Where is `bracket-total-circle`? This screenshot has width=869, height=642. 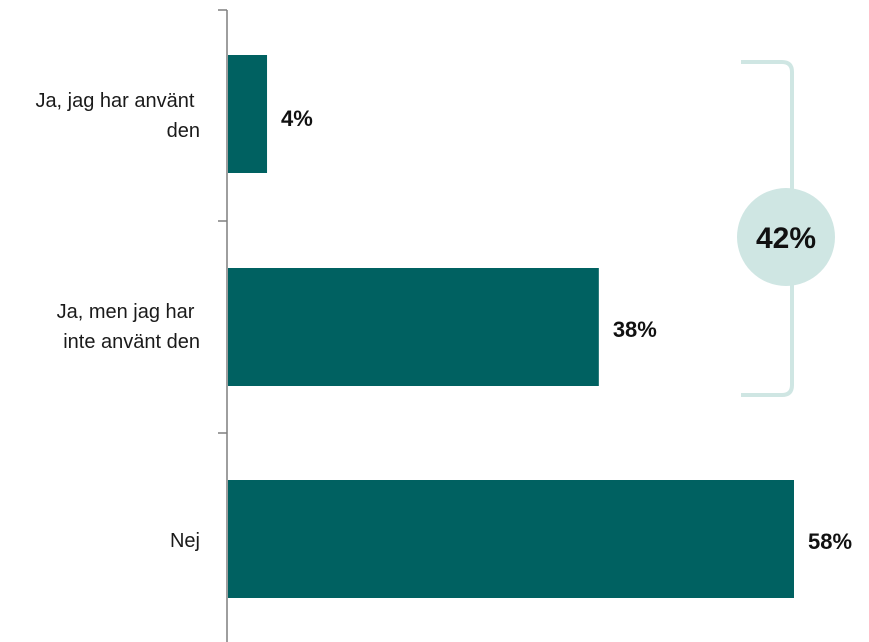
bracket-total-circle is located at coordinates (786, 237).